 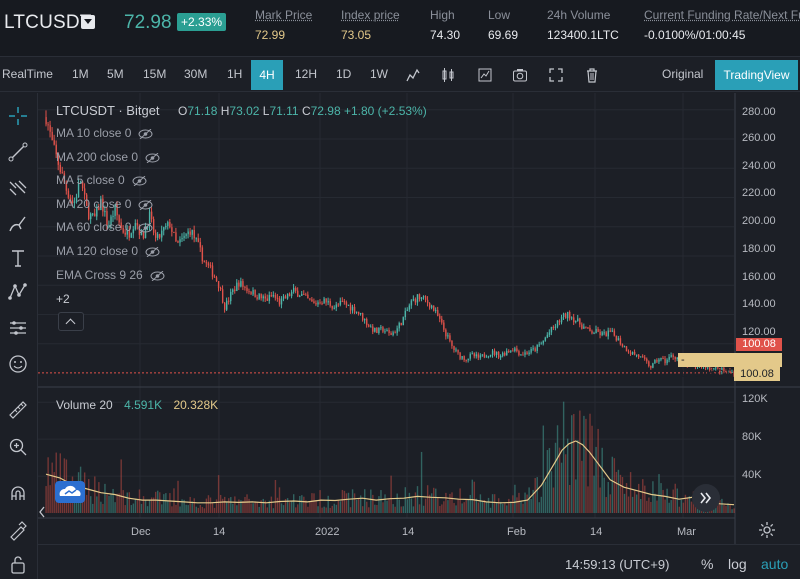 What do you see at coordinates (104, 204) in the screenshot?
I see `indicator-ma20: MA 20 close 0` at bounding box center [104, 204].